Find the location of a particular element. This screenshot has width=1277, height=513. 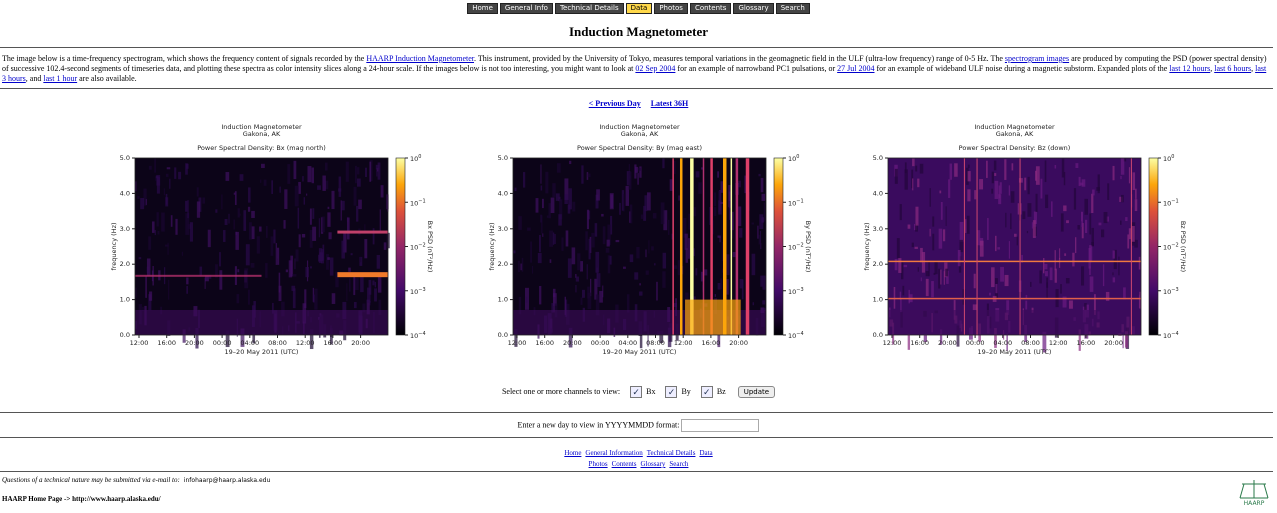

intro-link: HAARP Induction Magnetometer is located at coordinates (420, 58).